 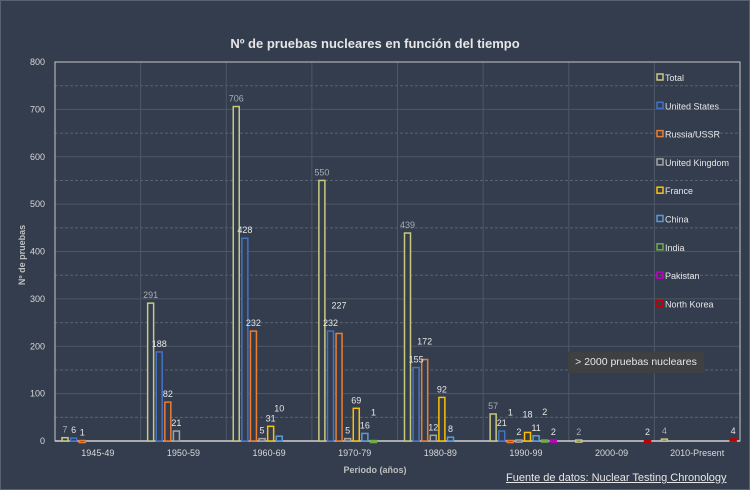 I want to click on data-label: 8, so click(x=450, y=429).